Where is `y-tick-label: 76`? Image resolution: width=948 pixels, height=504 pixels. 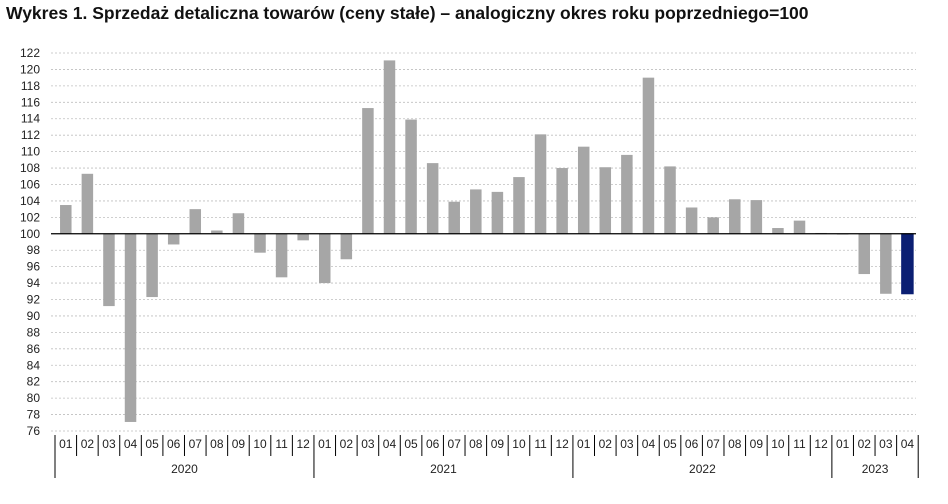
y-tick-label: 76 is located at coordinates (34, 431).